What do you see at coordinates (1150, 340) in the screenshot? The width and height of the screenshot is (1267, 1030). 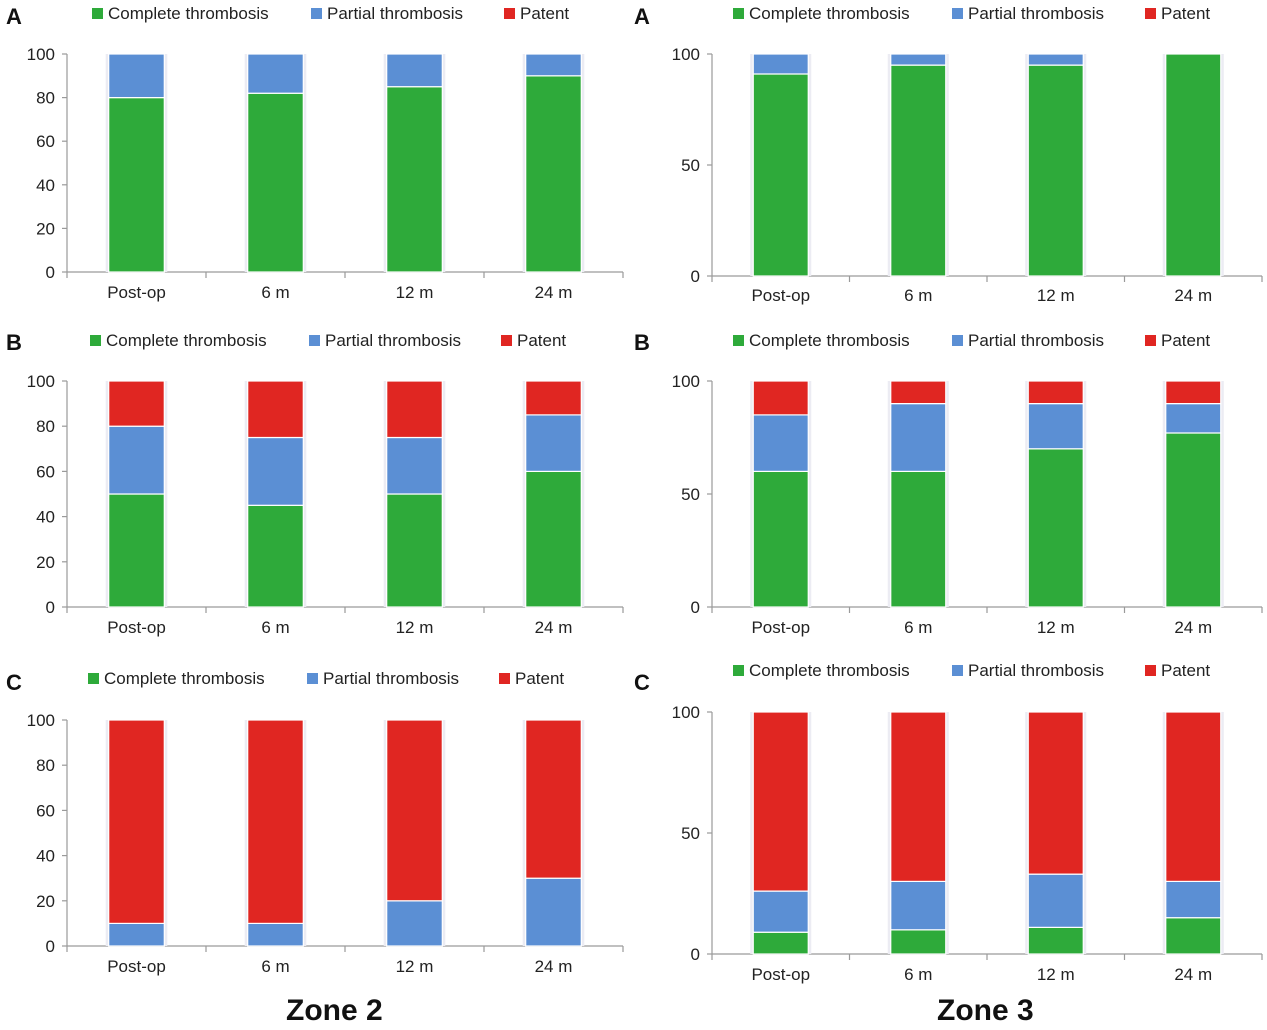 I see `chart4-legend-swatch-patent` at bounding box center [1150, 340].